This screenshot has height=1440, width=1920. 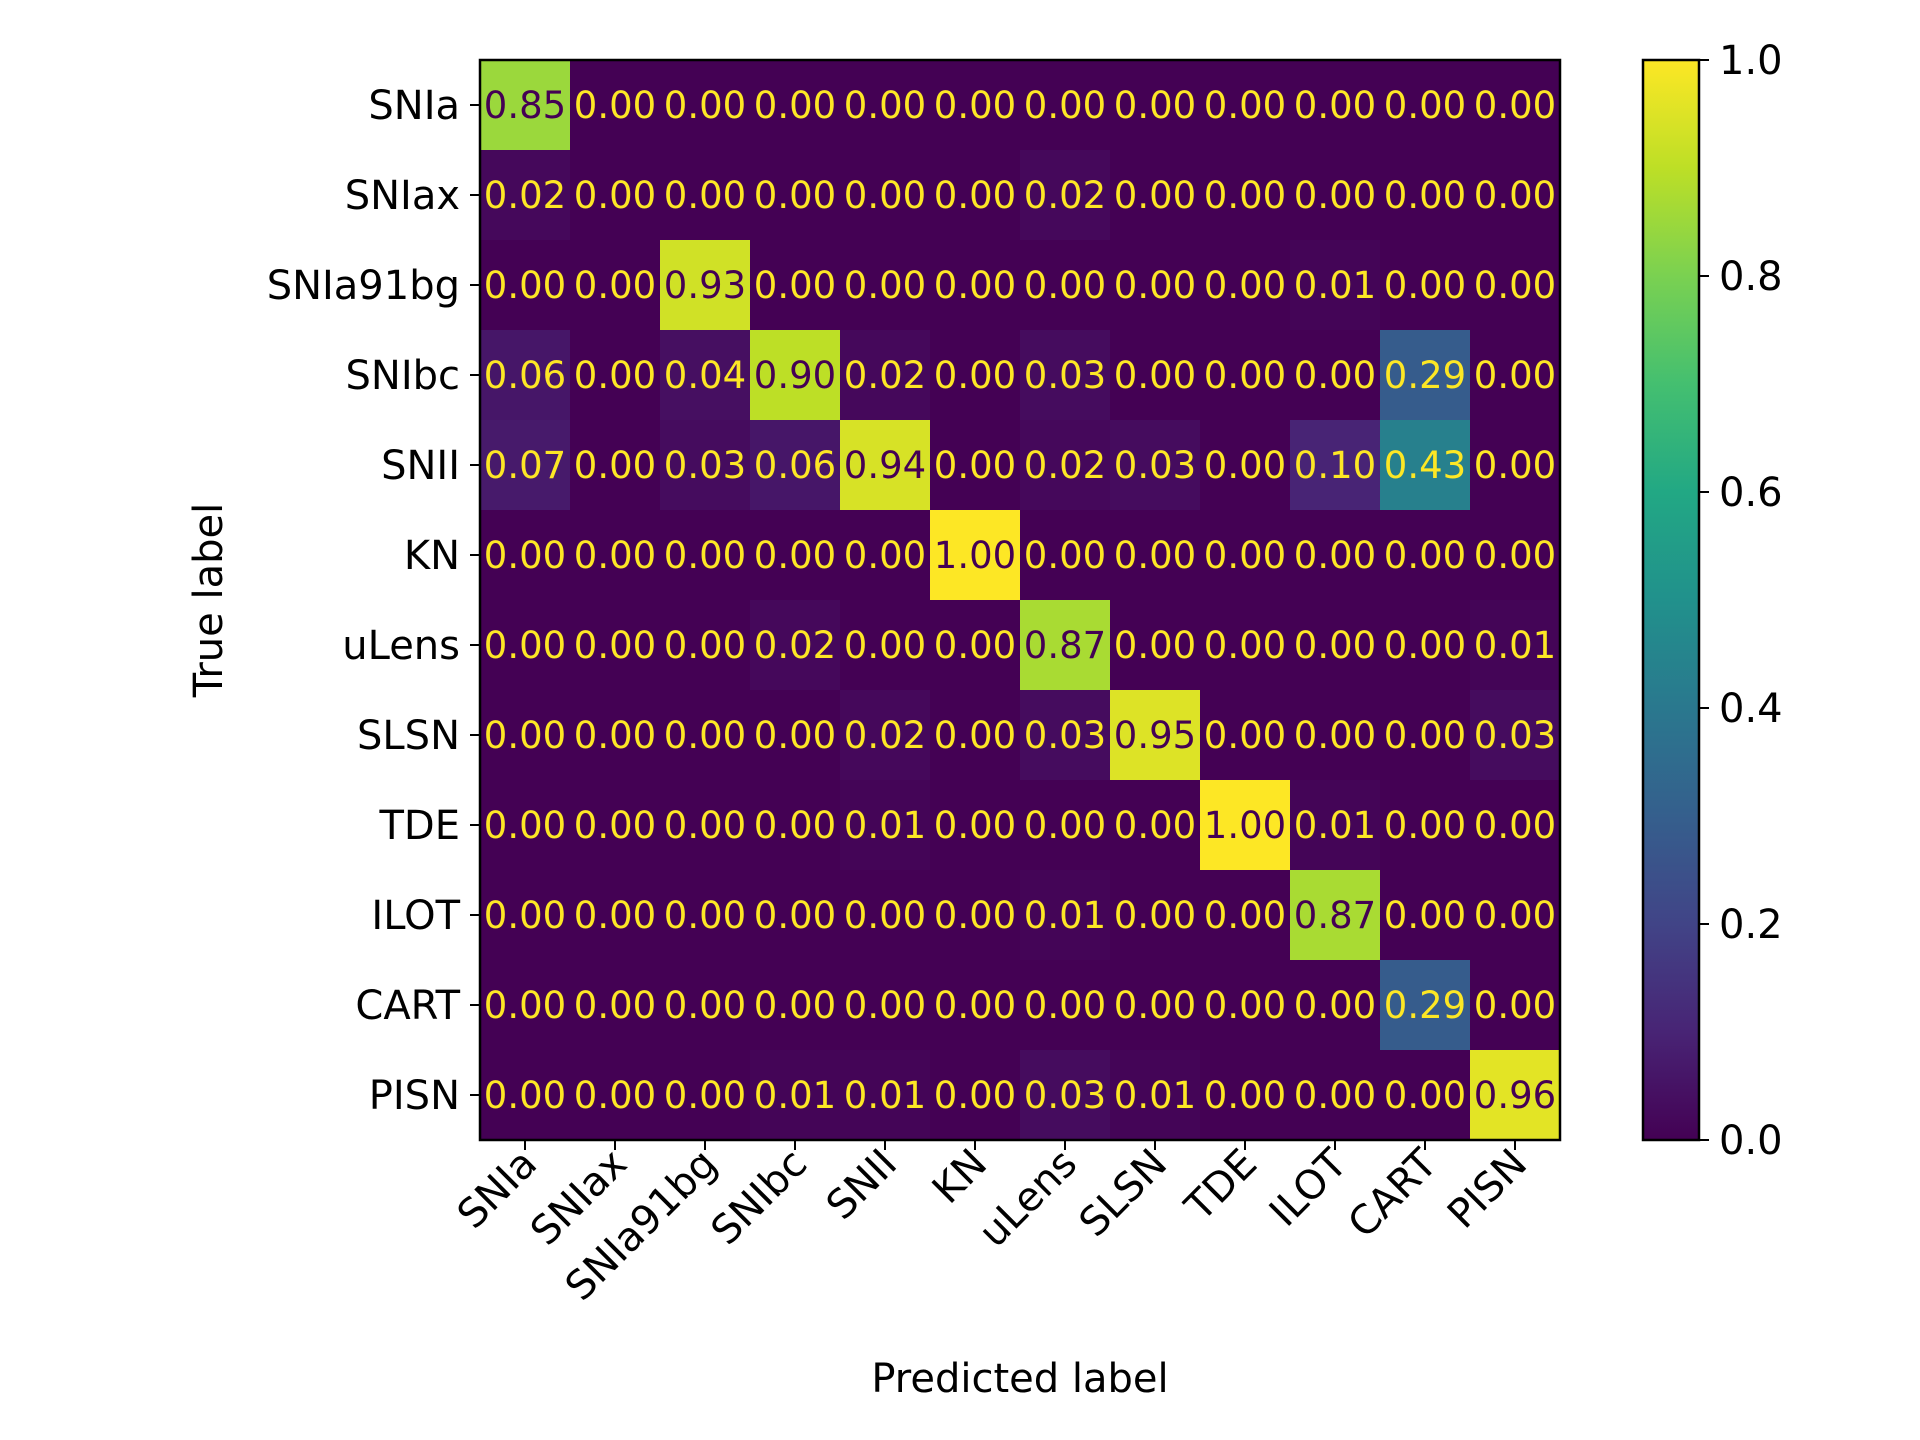 What do you see at coordinates (432, 556) in the screenshot?
I see `y-tick-label: KN` at bounding box center [432, 556].